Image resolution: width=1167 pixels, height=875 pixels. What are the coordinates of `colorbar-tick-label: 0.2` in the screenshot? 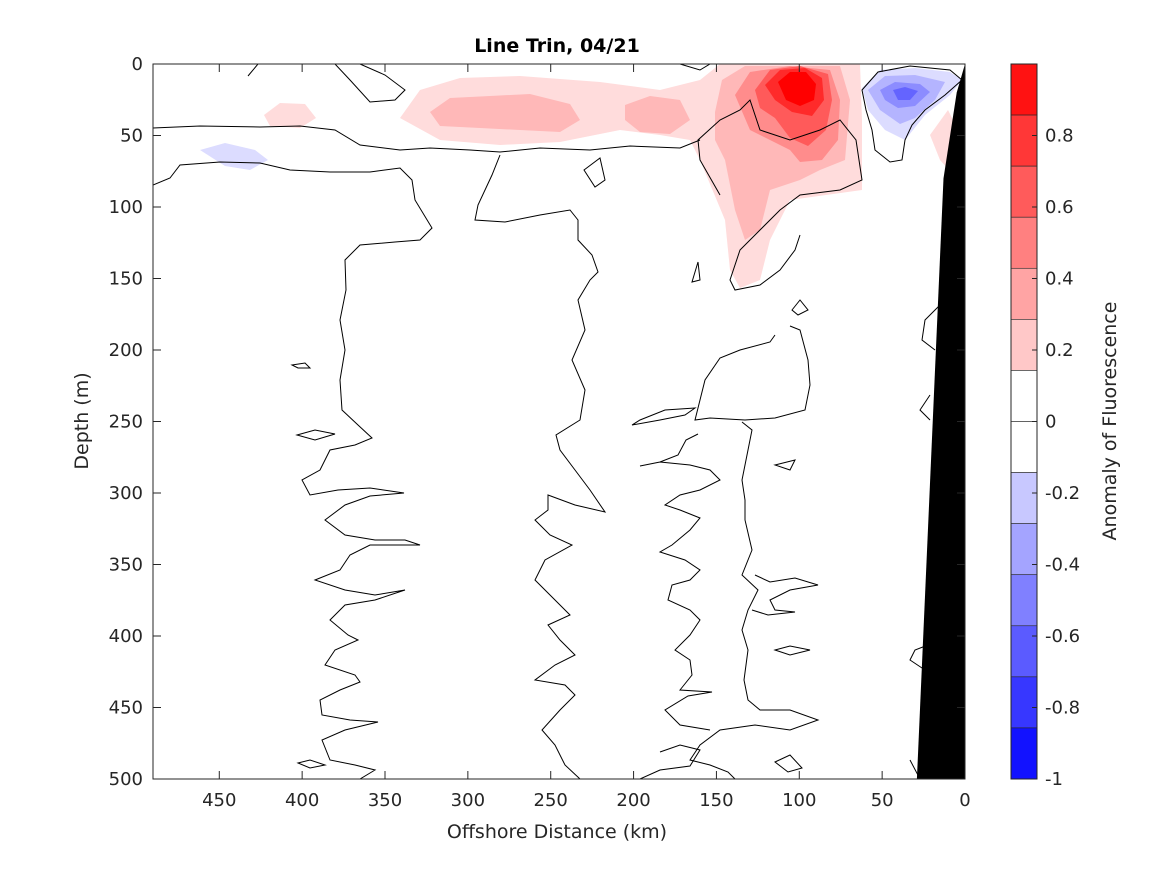 It's located at (1059, 350).